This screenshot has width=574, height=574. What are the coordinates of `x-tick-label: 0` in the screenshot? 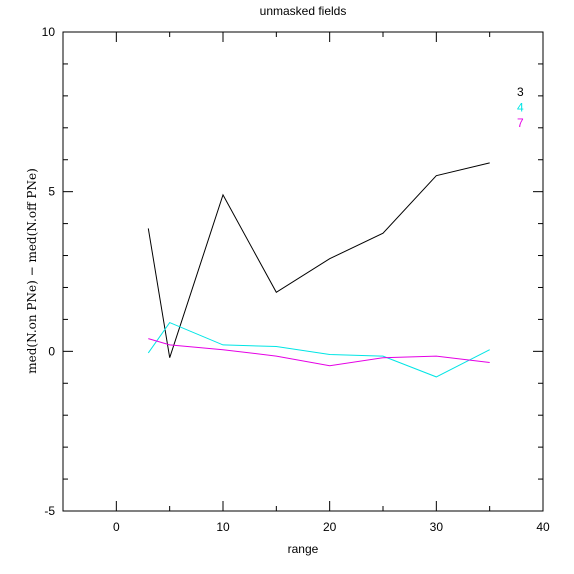 It's located at (116, 527).